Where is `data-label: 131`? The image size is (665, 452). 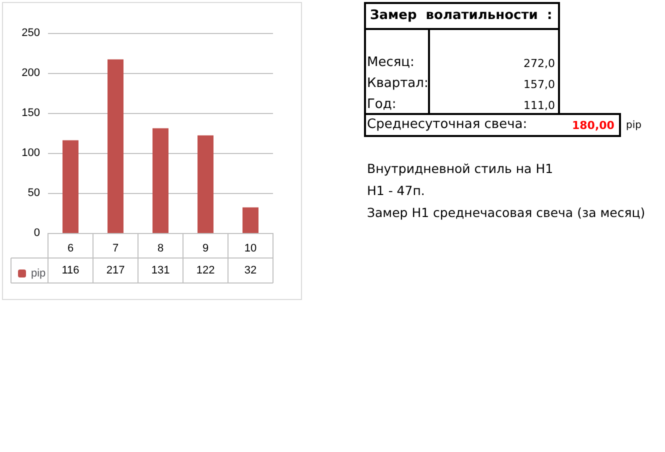 data-label: 131 is located at coordinates (160, 270).